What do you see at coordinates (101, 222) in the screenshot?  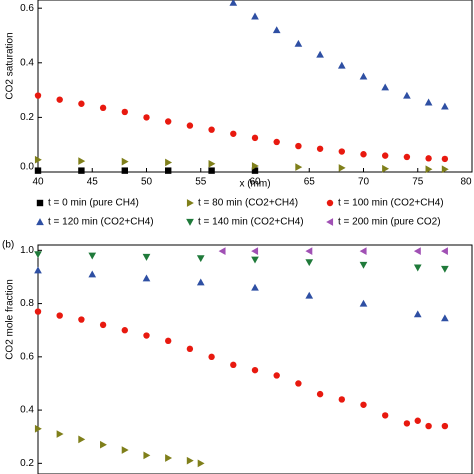 I see `legend-label: t = 120 min (CO2+CH4)` at bounding box center [101, 222].